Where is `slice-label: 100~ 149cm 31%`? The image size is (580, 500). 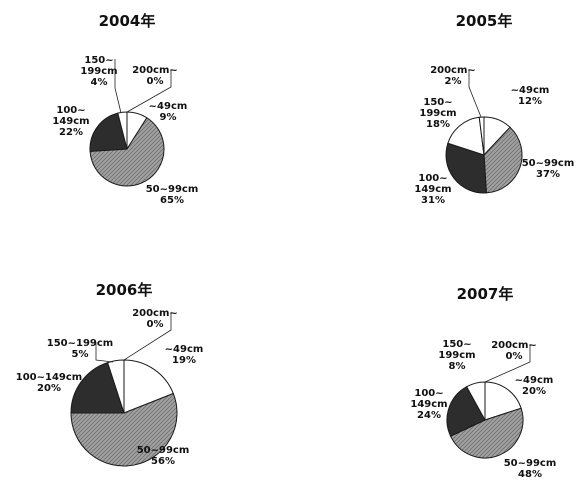
slice-label: 100~ 149cm 31% is located at coordinates (432, 189).